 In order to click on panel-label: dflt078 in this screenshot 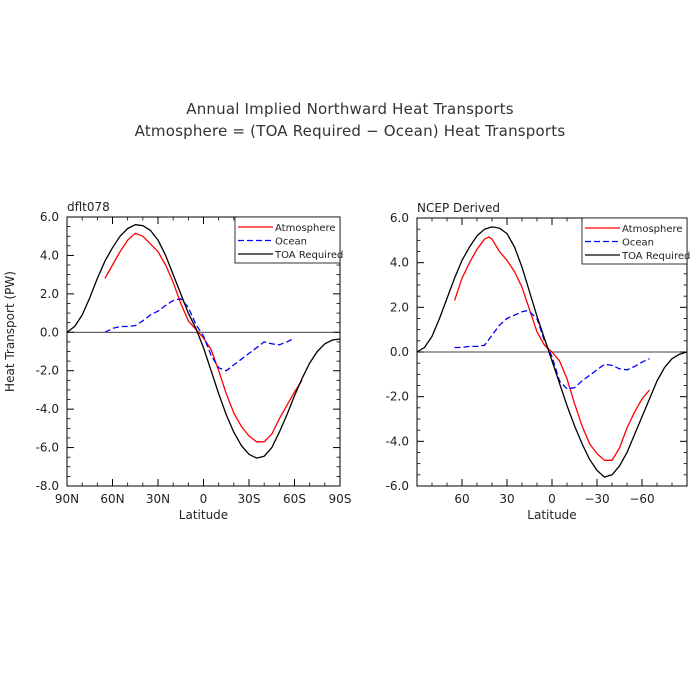, I will do `click(88, 207)`.